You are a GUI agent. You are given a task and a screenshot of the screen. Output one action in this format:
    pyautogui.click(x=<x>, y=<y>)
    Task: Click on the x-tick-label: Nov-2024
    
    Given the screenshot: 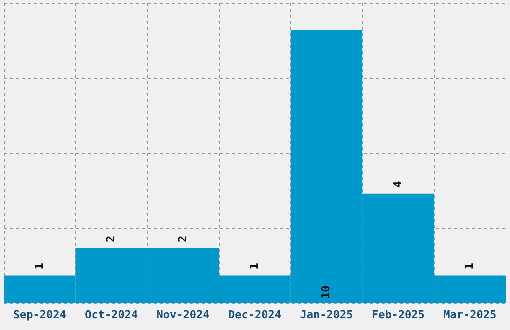 What is the action you would take?
    pyautogui.click(x=183, y=315)
    